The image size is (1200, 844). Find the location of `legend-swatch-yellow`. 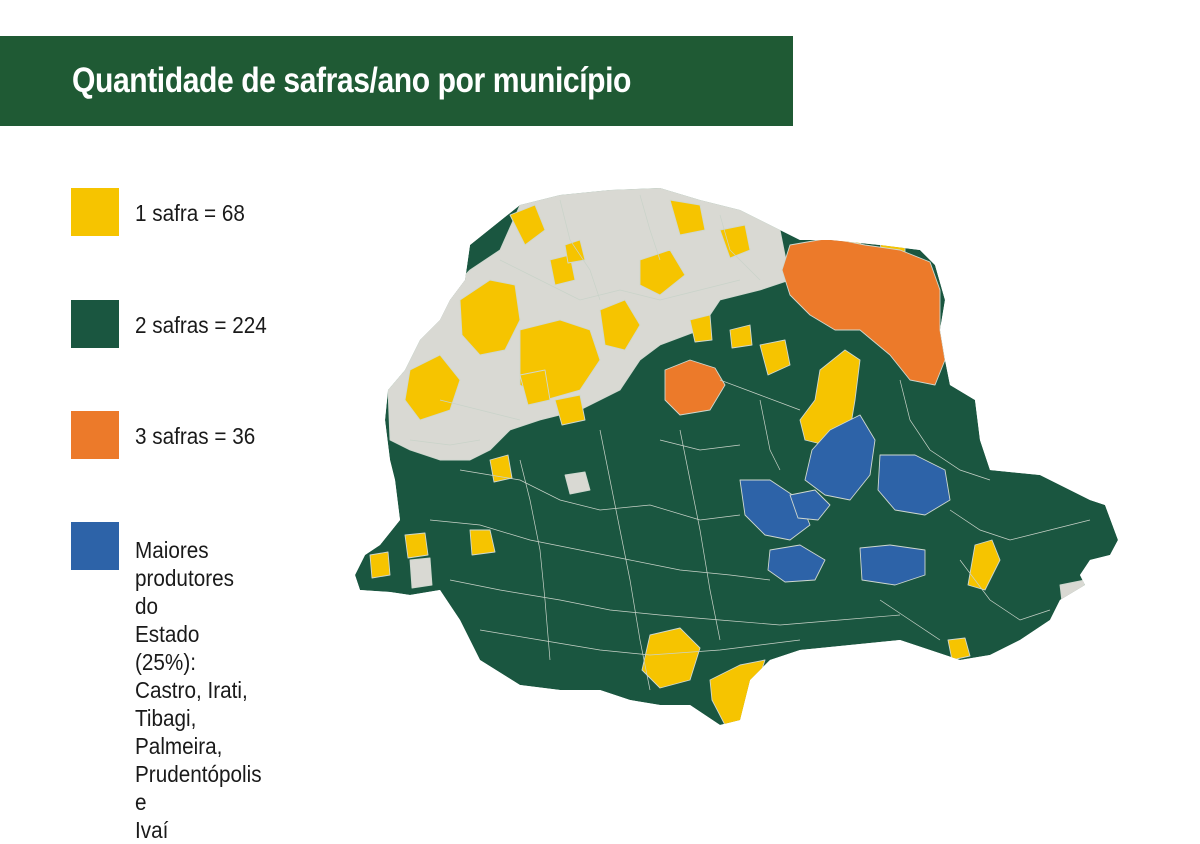

legend-swatch-yellow is located at coordinates (95, 212).